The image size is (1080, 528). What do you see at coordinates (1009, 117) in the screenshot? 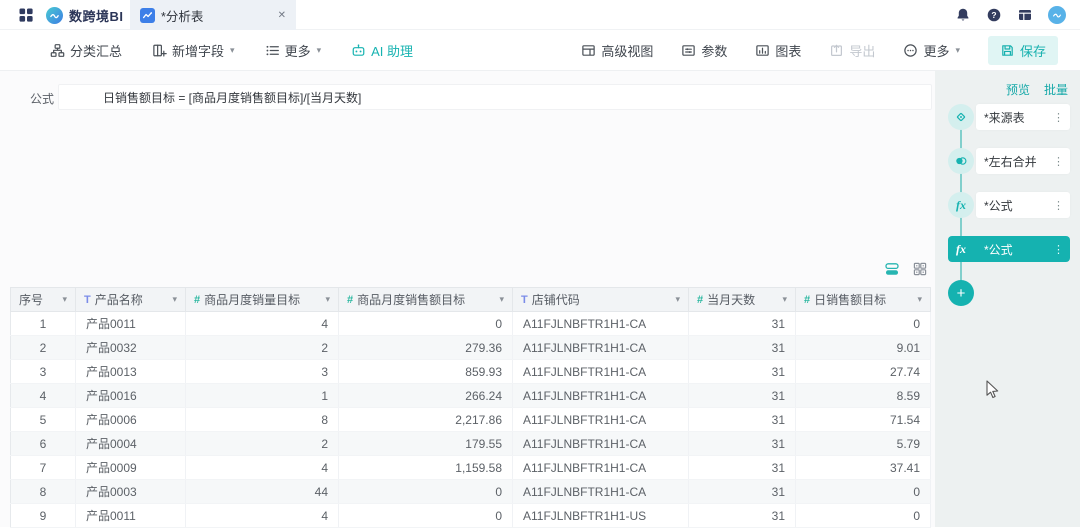
I see `pipeline-node: *来源表 ⋮` at bounding box center [1009, 117].